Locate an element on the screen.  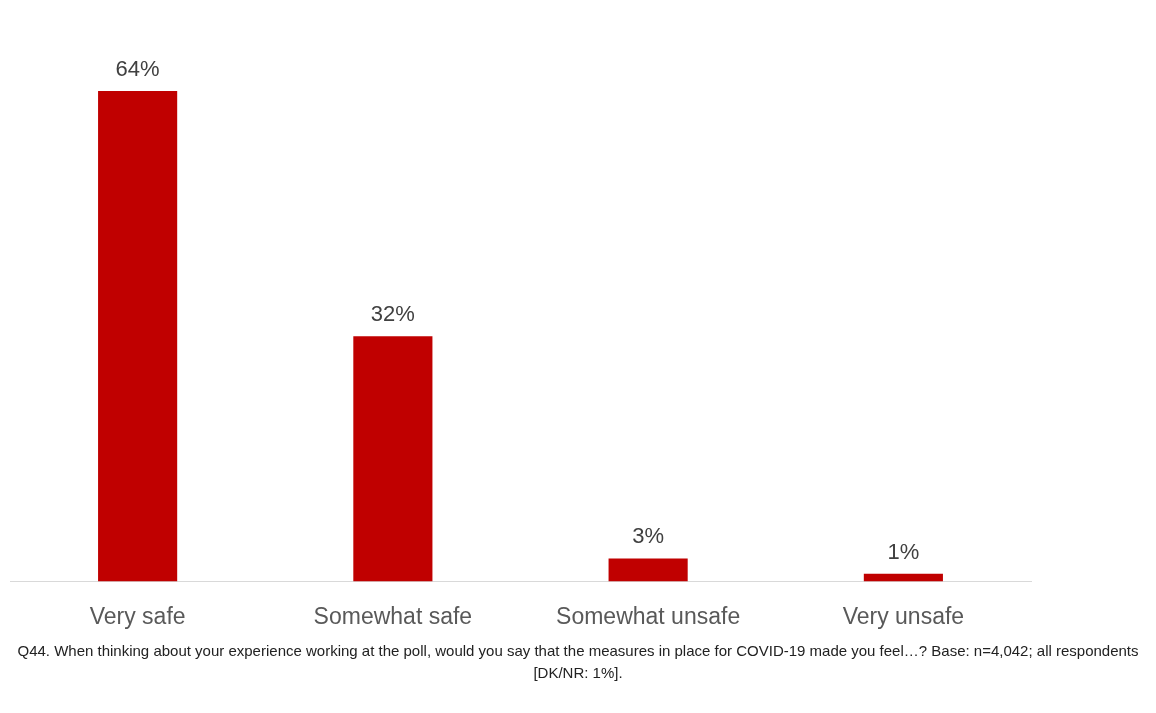
x-tick-label: Very unsafe is located at coordinates (903, 615).